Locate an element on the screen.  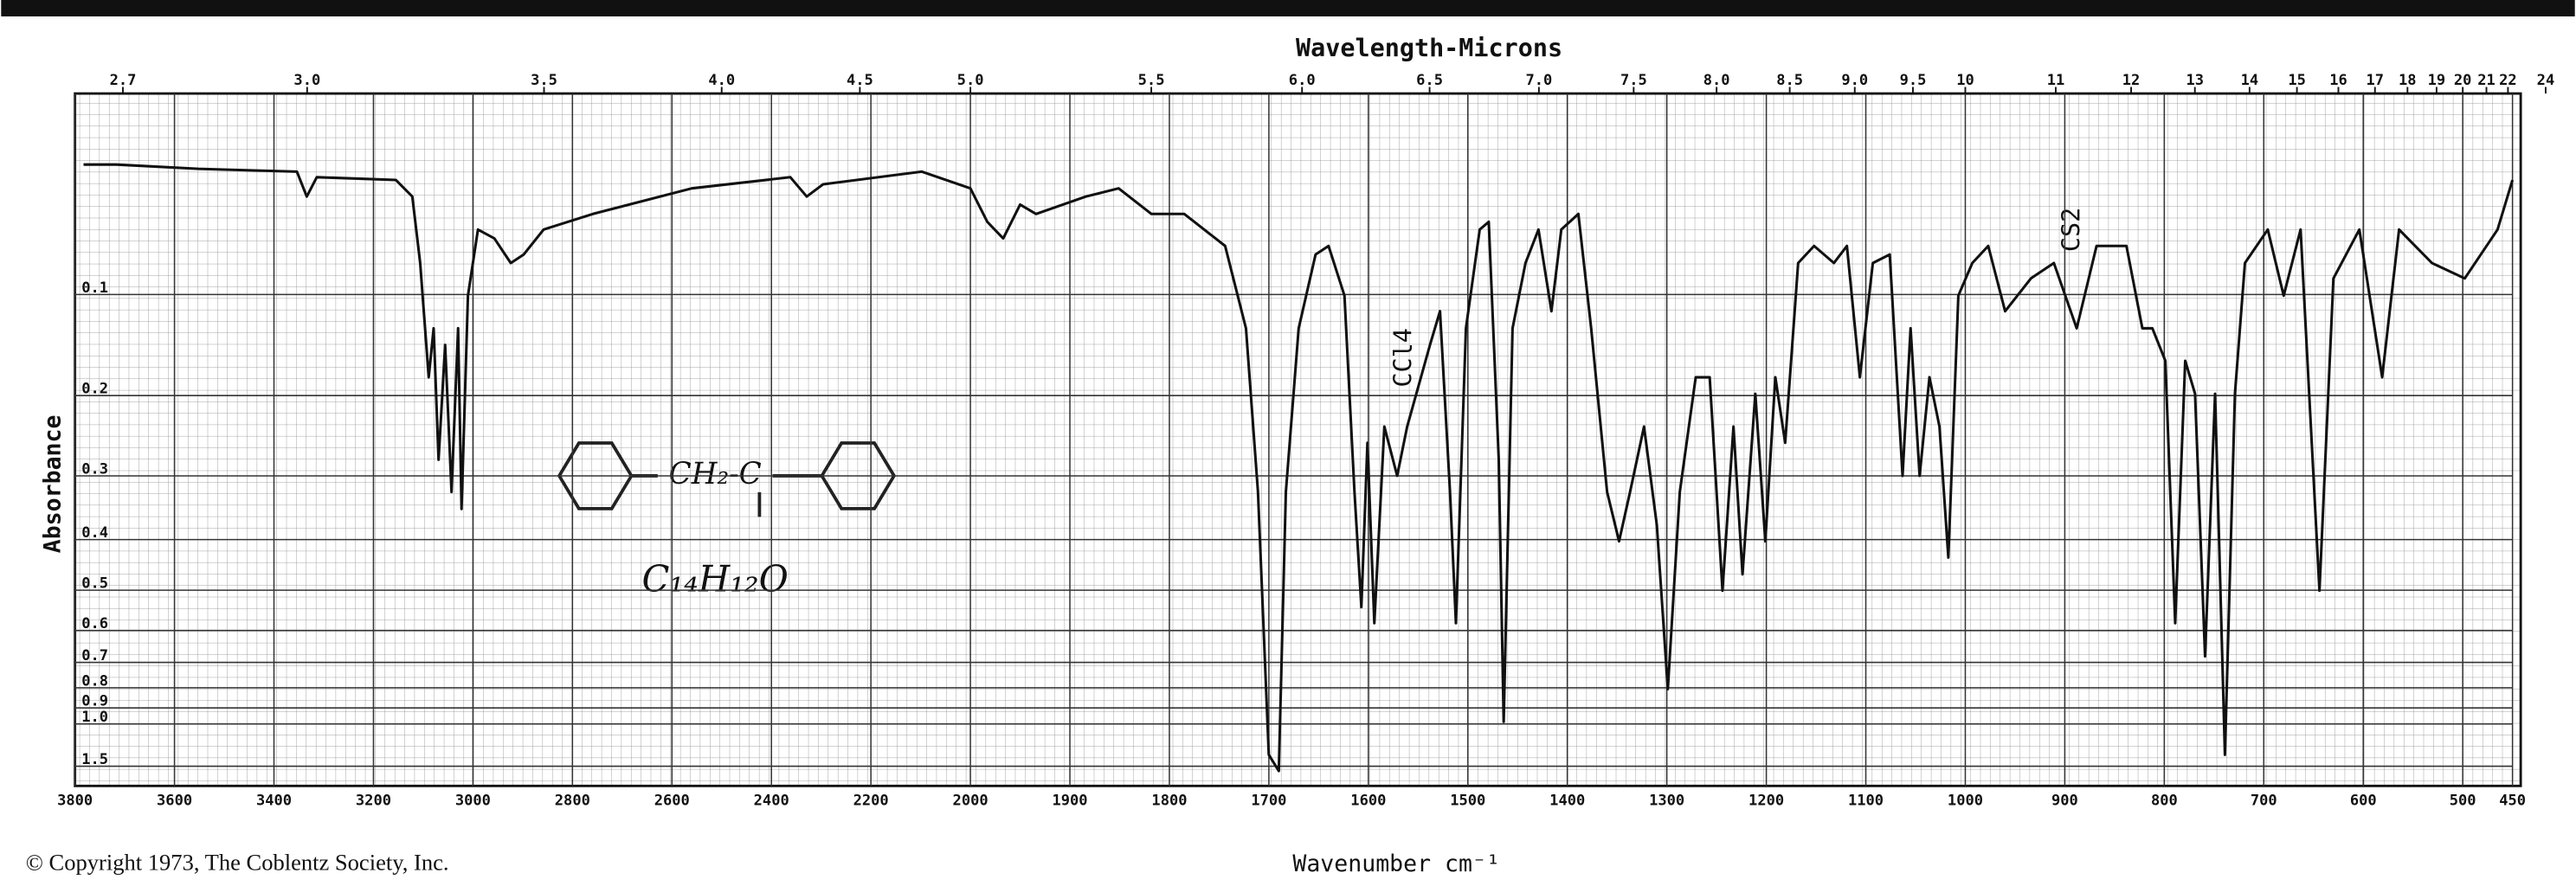
x-tick-label: 1800 is located at coordinates (1169, 800).